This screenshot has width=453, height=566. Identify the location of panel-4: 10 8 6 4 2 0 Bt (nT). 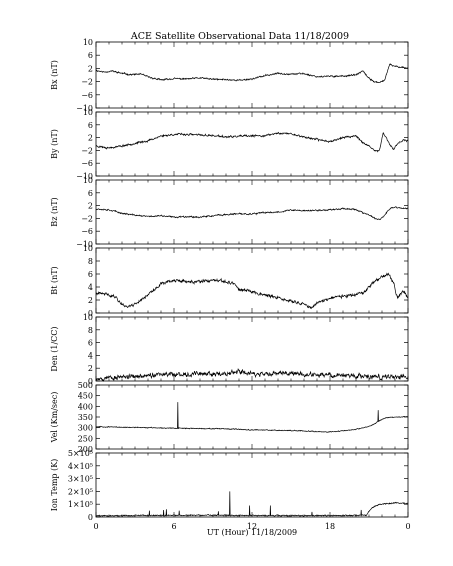
(229, 281).